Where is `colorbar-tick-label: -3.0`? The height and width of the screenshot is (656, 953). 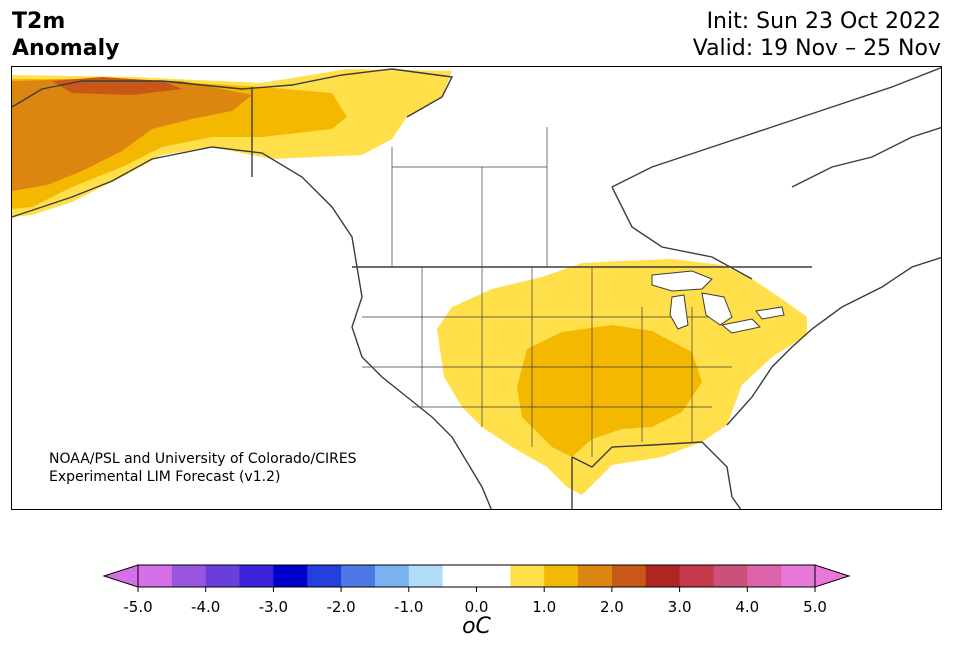 colorbar-tick-label: -3.0 is located at coordinates (273, 607).